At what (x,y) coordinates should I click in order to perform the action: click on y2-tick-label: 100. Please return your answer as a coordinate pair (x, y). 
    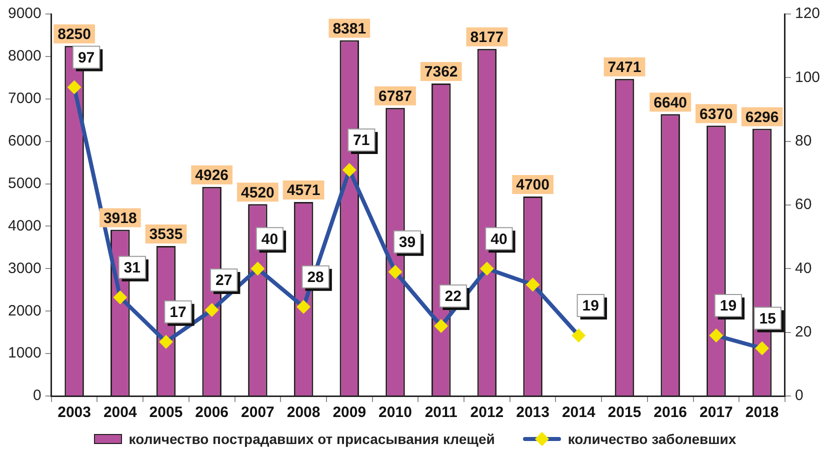
    Looking at the image, I should click on (807, 77).